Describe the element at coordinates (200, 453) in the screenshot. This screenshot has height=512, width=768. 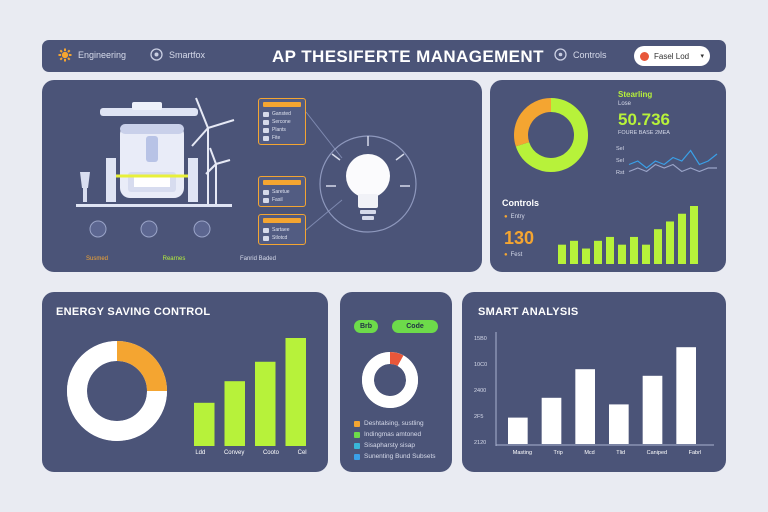
I see `bar-label: Ldd` at that location.